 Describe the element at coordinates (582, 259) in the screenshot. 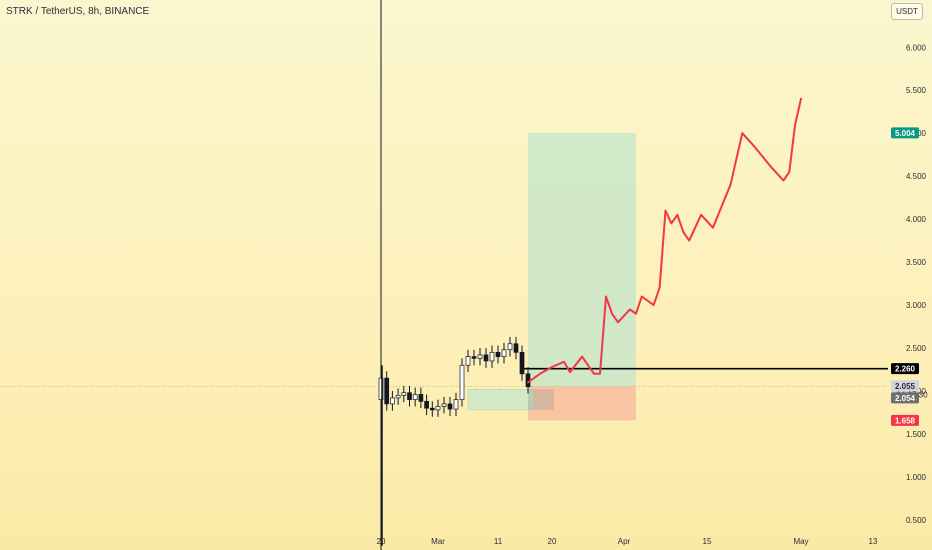

I see `long-position-profit-zone` at that location.